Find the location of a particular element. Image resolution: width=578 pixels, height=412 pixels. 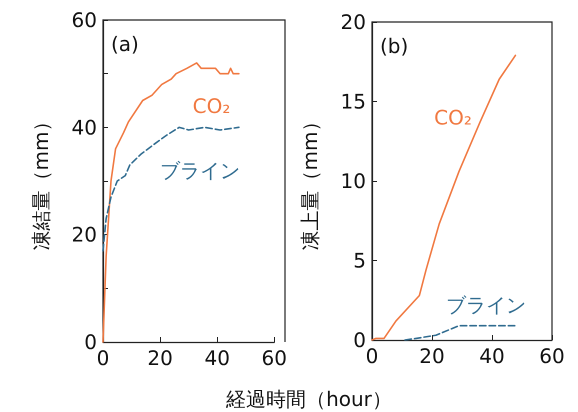

annotation: (a) is located at coordinates (125, 44).